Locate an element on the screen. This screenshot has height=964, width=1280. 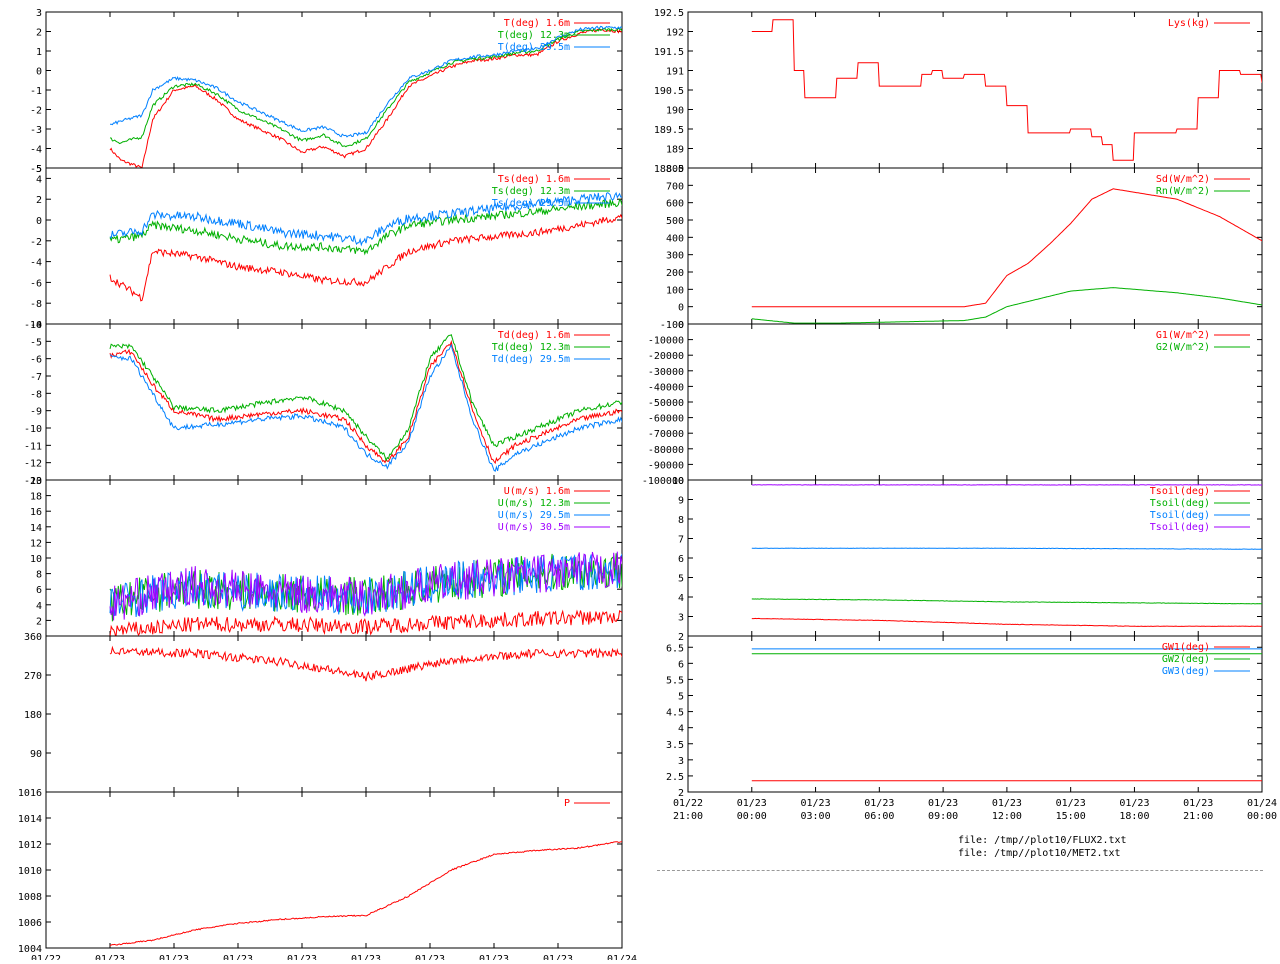
ytick-label: 300 is located at coordinates (675, 256).